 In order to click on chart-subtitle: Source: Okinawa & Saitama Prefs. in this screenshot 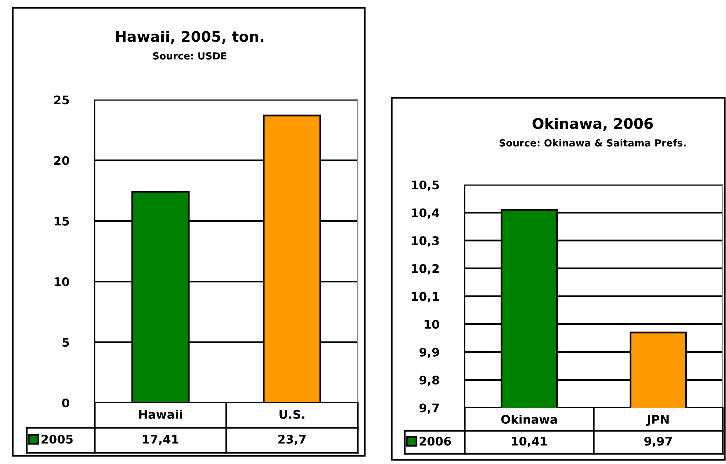, I will do `click(593, 143)`.